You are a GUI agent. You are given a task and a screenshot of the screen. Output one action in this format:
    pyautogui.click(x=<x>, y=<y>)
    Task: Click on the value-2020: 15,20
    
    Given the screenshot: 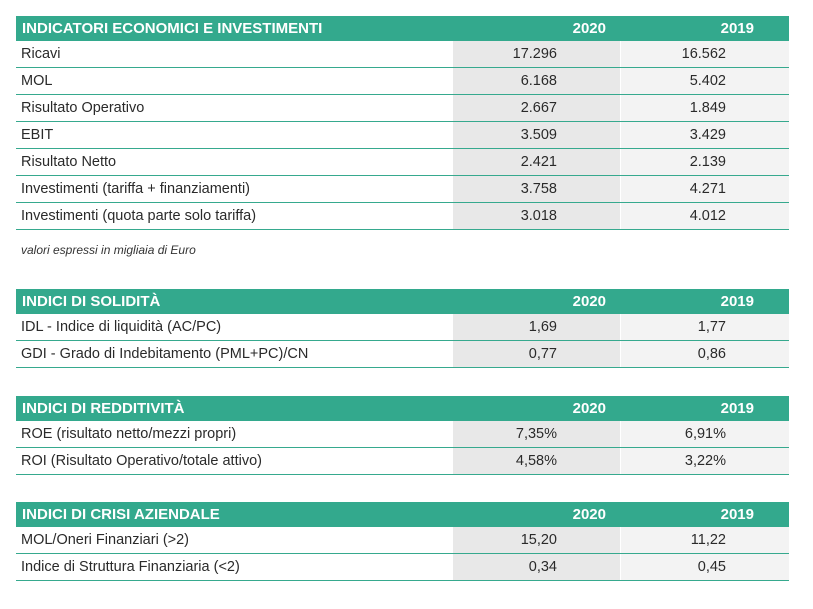 What is the action you would take?
    pyautogui.click(x=536, y=540)
    